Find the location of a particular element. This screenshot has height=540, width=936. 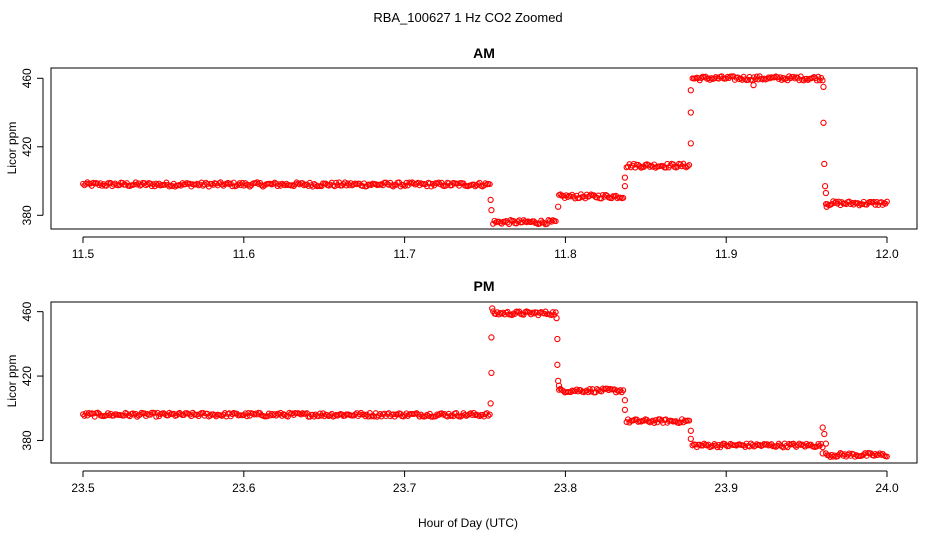

pm-x-tick-label: 23.7 is located at coordinates (405, 488).